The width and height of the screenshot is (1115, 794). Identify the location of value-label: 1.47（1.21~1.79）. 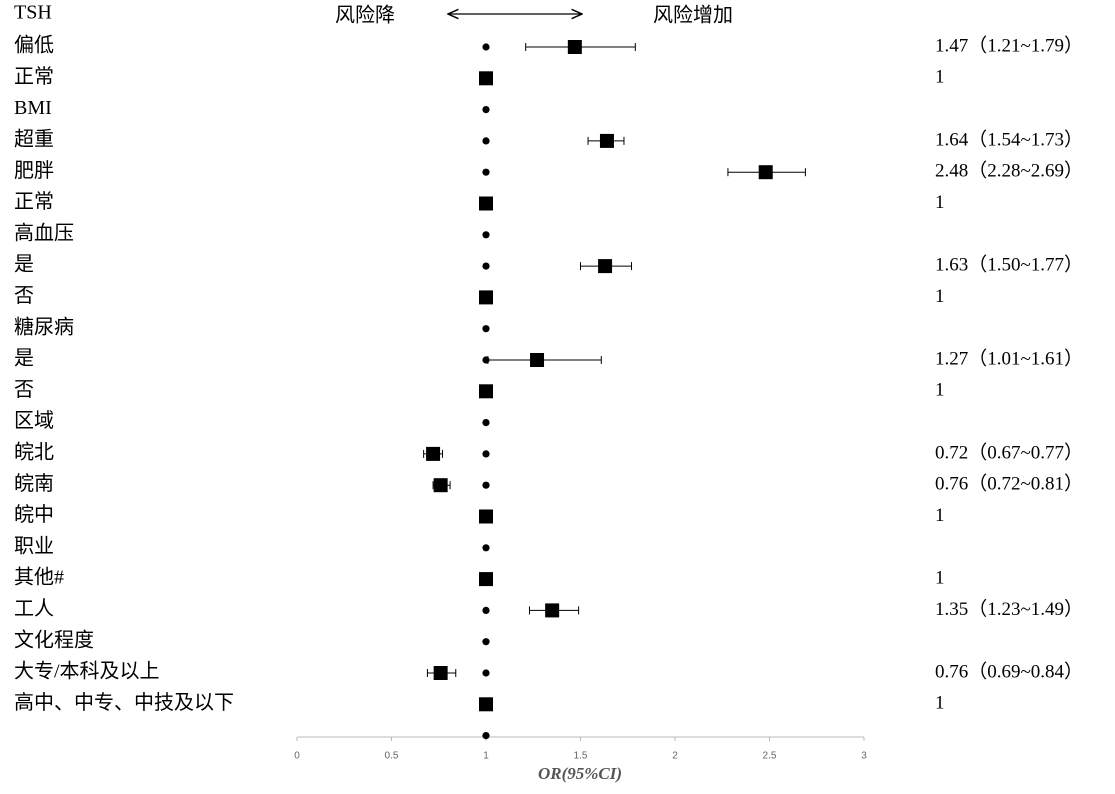
(1009, 45).